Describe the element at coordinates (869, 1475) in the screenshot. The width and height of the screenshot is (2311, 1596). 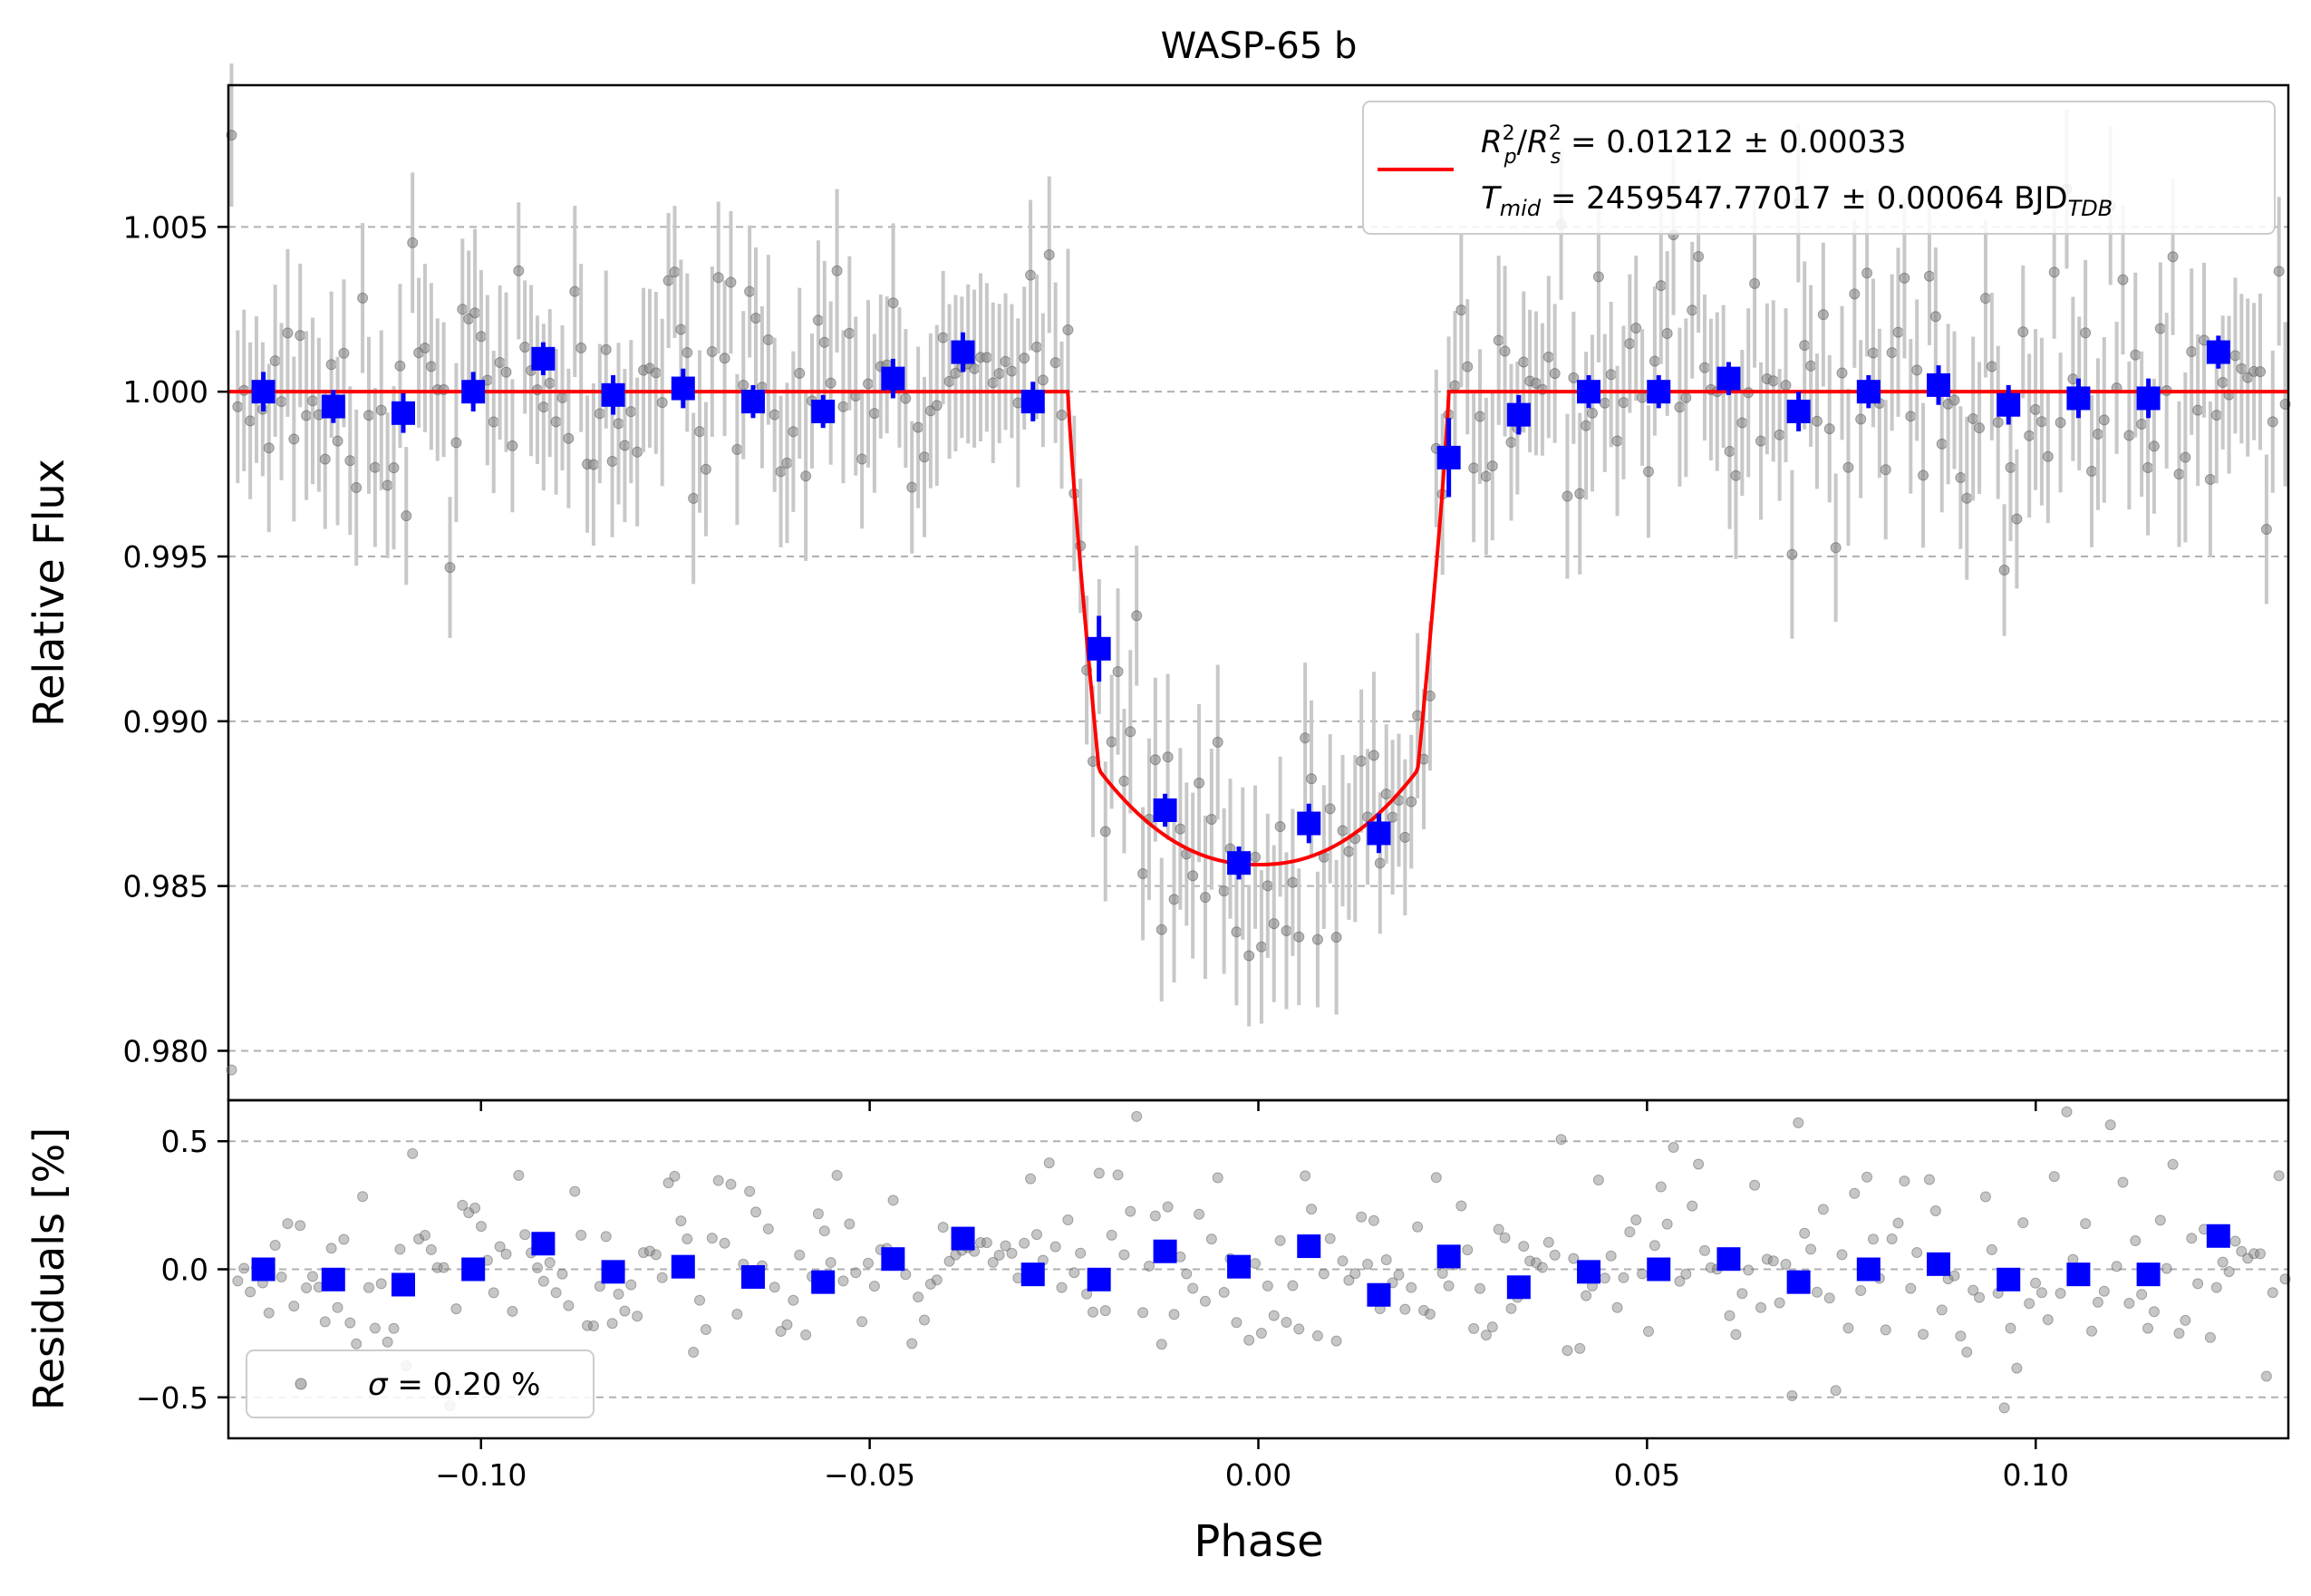
I see `xtick-label: −0.05` at that location.